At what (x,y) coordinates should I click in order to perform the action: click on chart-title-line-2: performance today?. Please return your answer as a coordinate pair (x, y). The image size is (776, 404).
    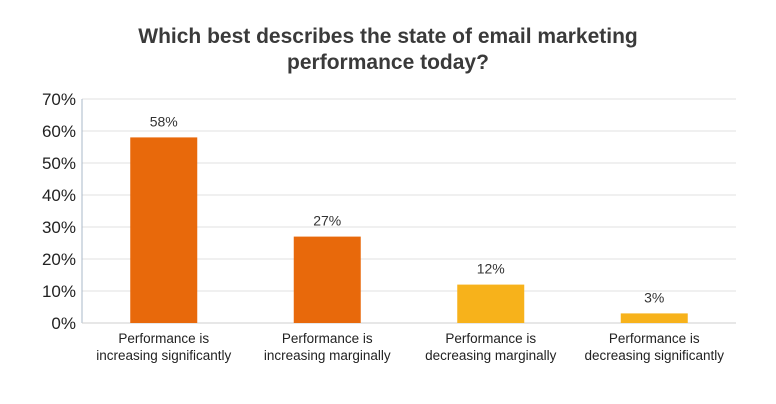
    Looking at the image, I should click on (388, 62).